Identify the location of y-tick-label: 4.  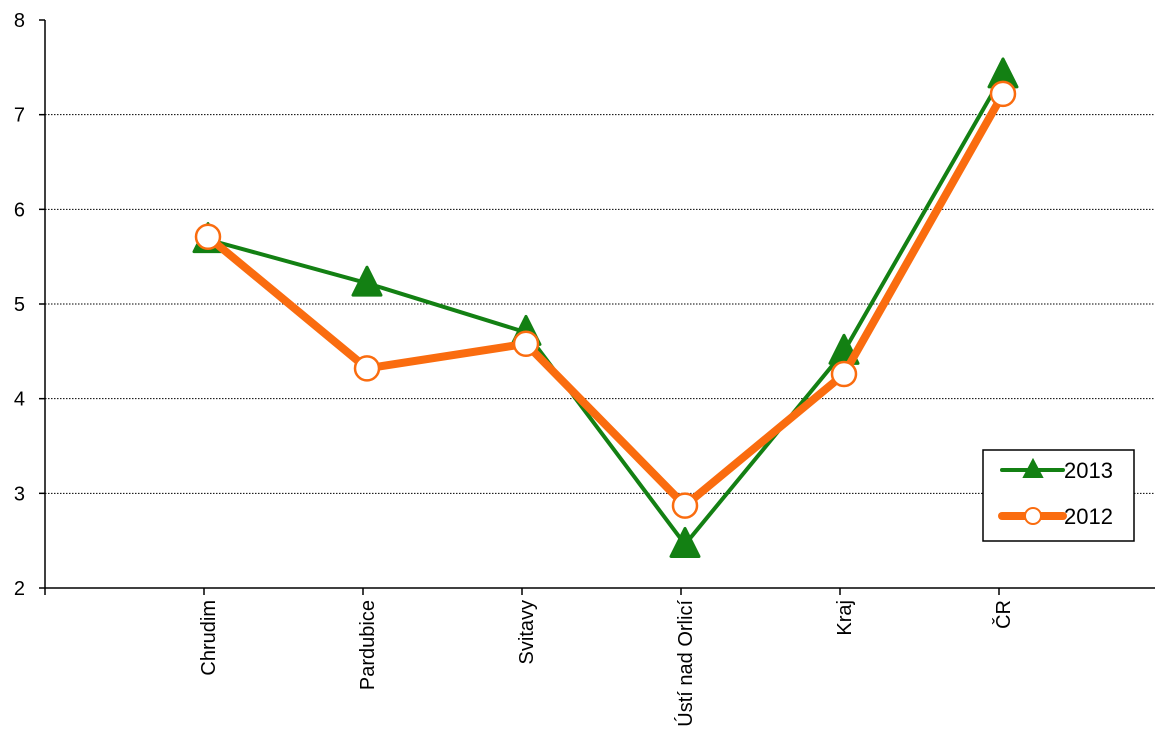
(19, 400).